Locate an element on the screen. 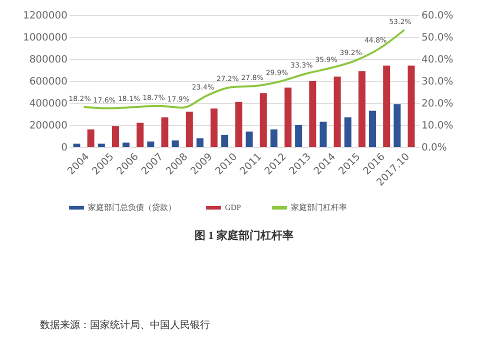  legend-label: GDP is located at coordinates (233, 207).